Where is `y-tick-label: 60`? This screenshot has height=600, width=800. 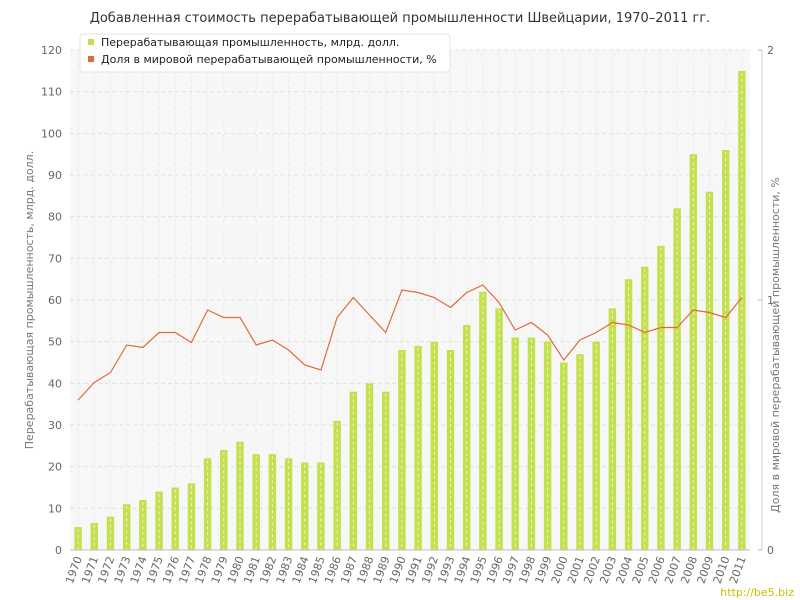 y-tick-label: 60 is located at coordinates (55, 300).